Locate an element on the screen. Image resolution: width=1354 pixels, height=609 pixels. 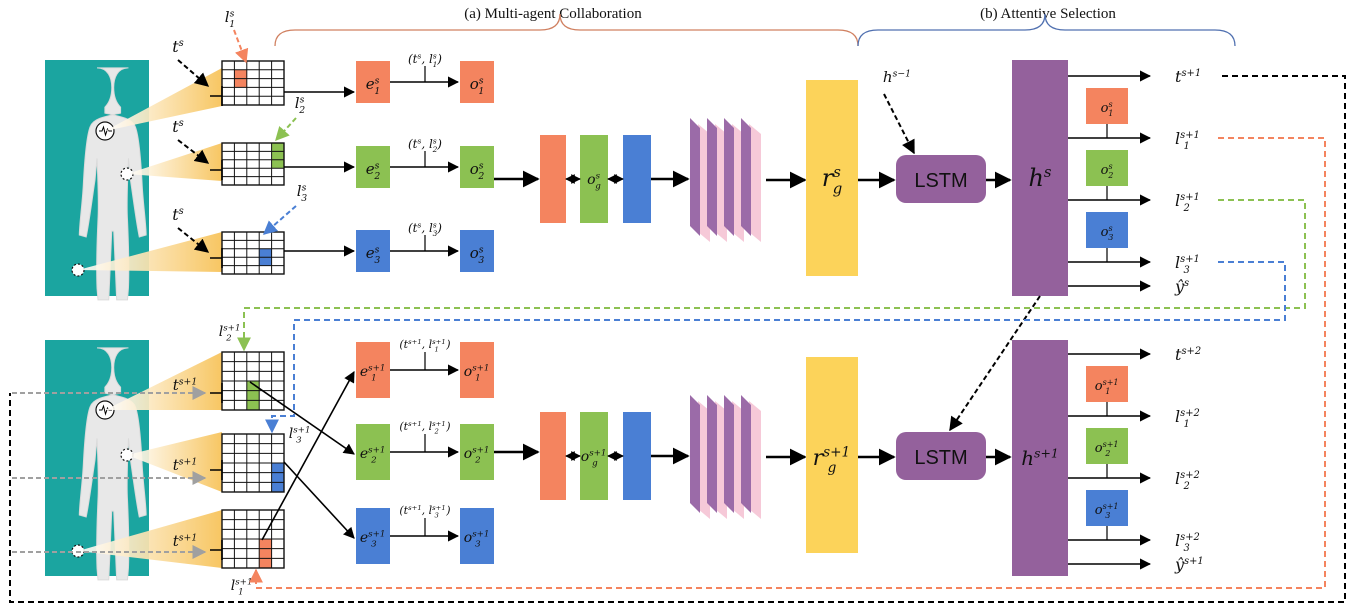
l2-label: ls2​ is located at coordinates (300, 105).